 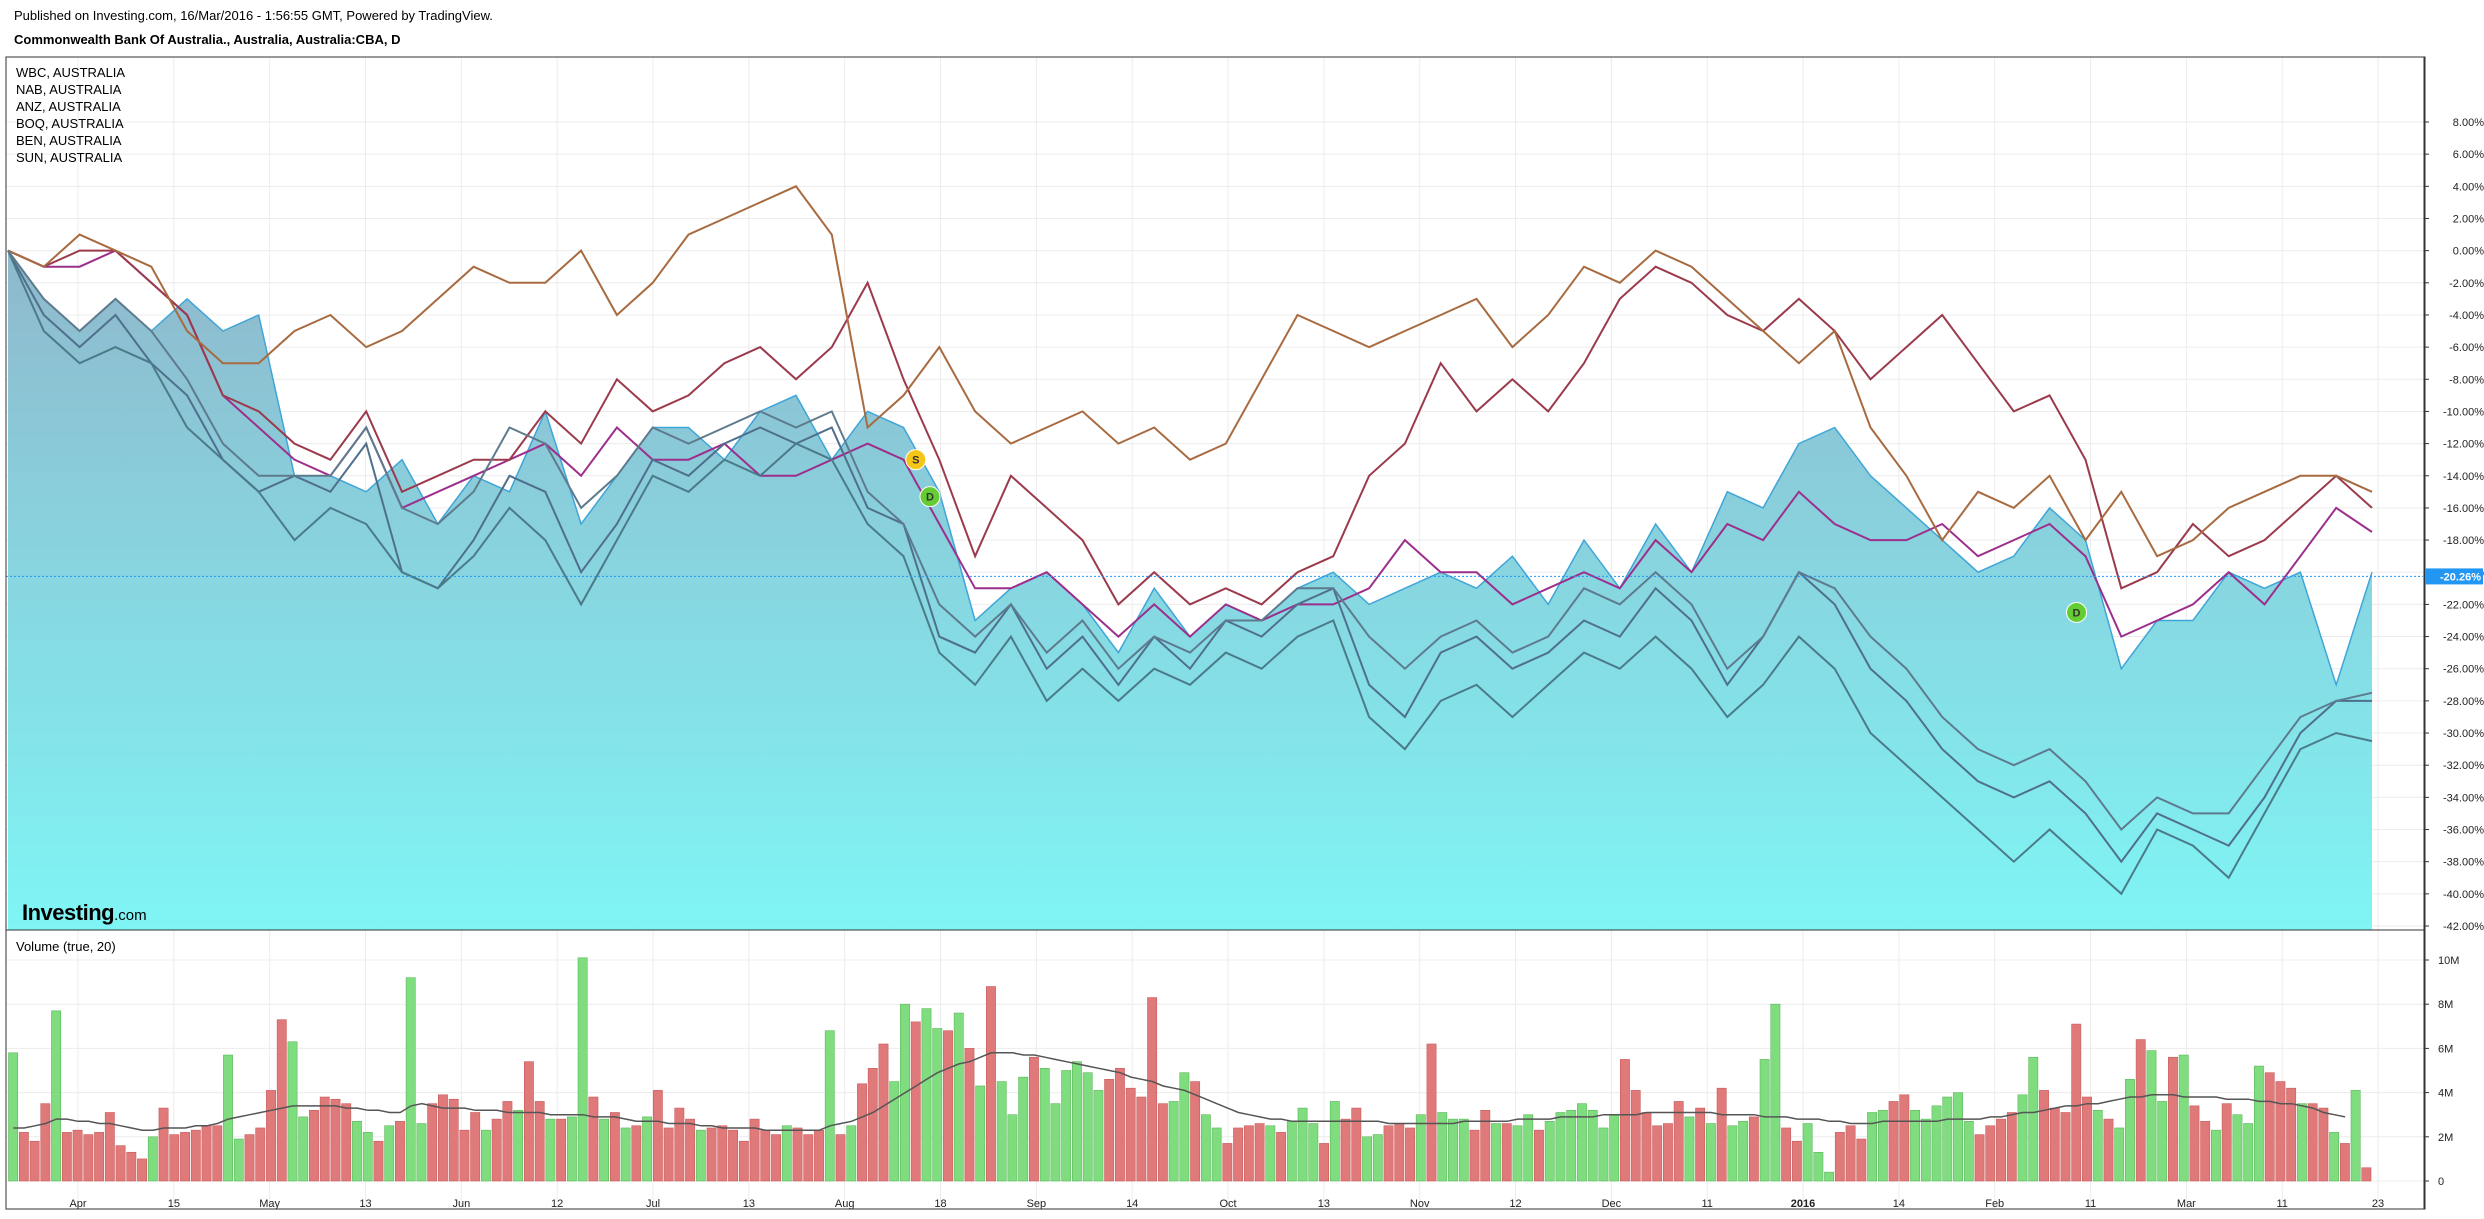 I want to click on event-marker-s, so click(x=916, y=460).